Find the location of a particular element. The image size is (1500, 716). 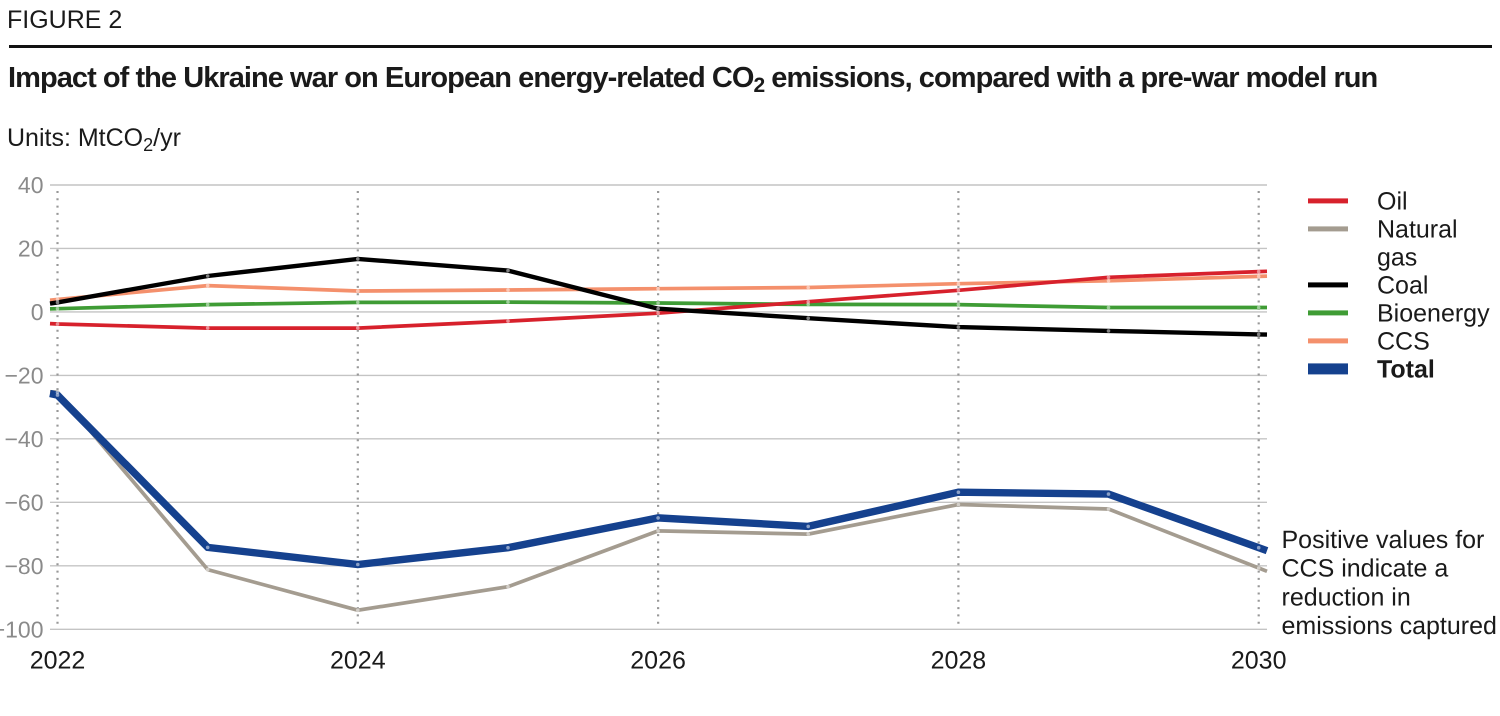

svg-text: reduction in is located at coordinates (1346, 597).